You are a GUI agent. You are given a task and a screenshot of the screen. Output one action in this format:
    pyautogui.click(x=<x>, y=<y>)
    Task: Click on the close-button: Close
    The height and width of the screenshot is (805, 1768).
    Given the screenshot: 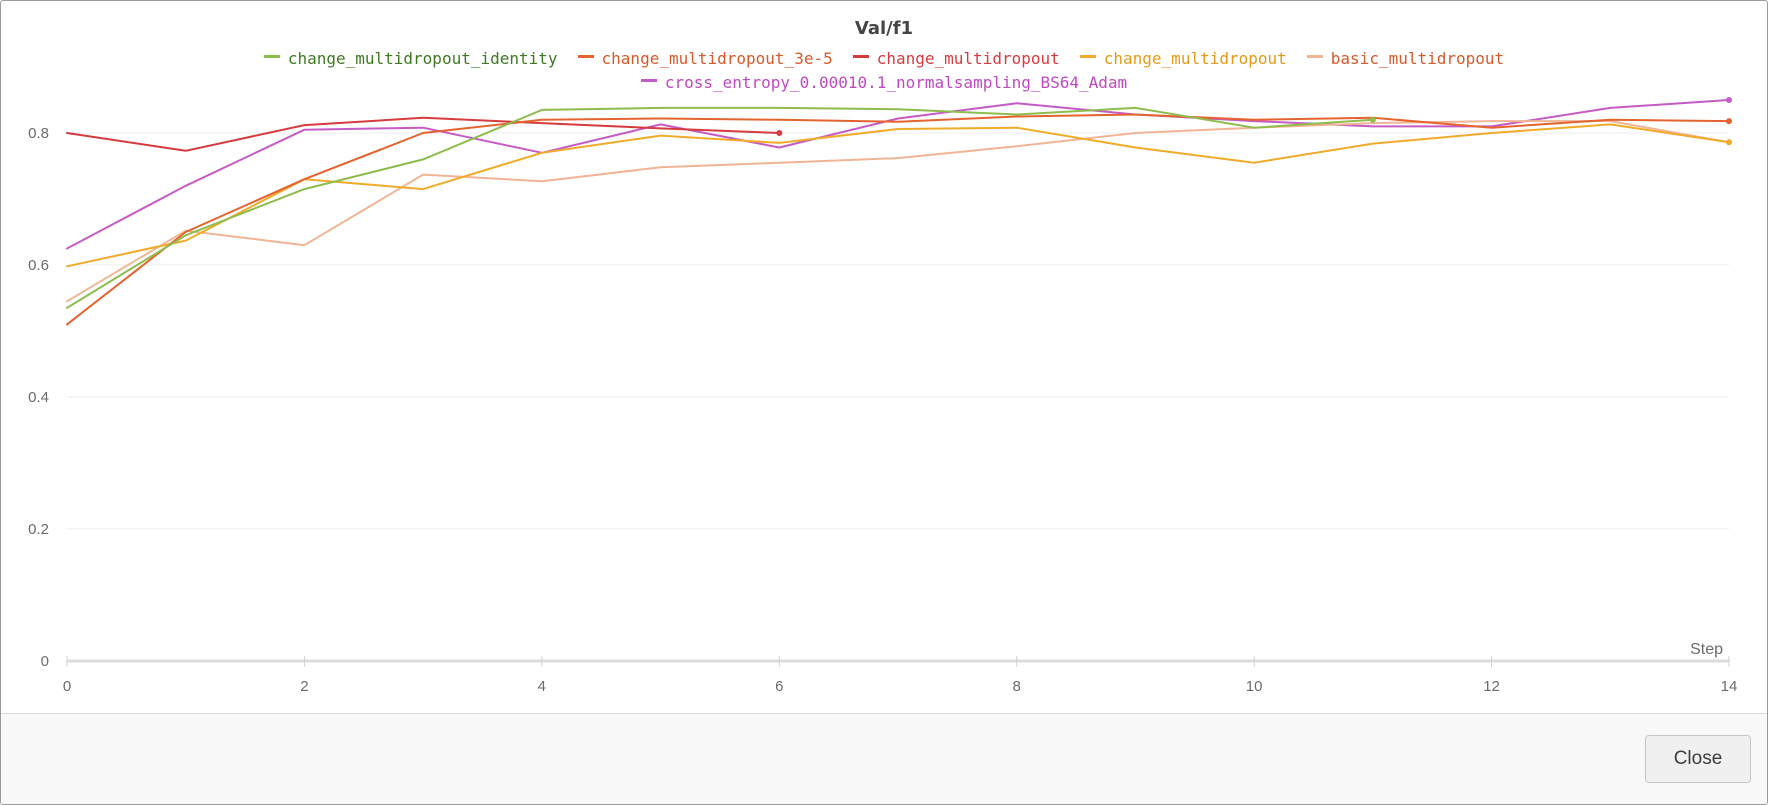 What is the action you would take?
    pyautogui.click(x=1698, y=759)
    